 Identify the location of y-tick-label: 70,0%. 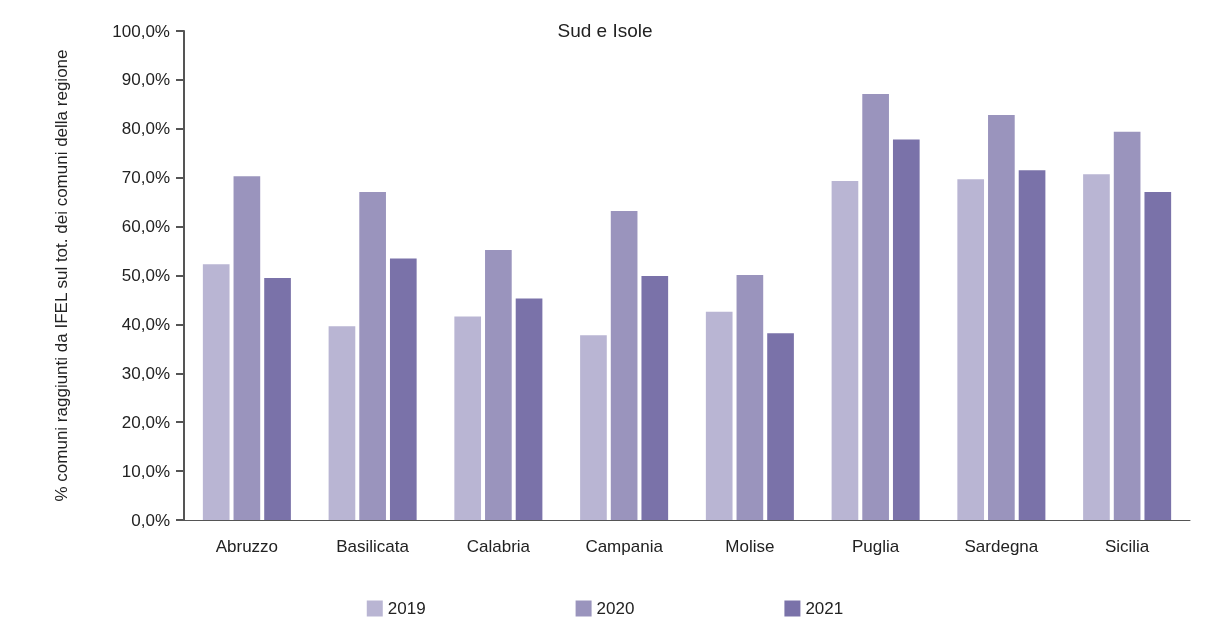
(145, 178).